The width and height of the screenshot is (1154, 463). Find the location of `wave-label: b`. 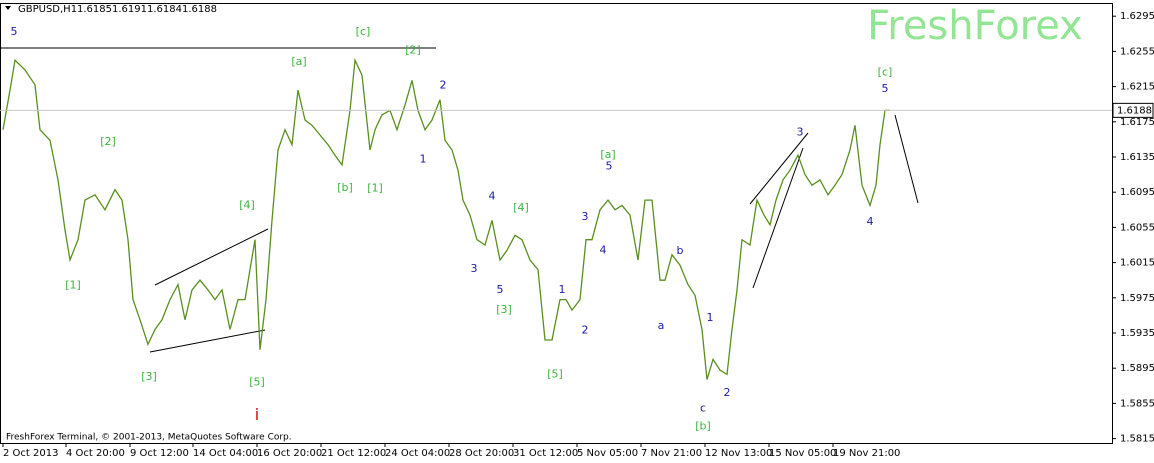

wave-label: b is located at coordinates (680, 250).